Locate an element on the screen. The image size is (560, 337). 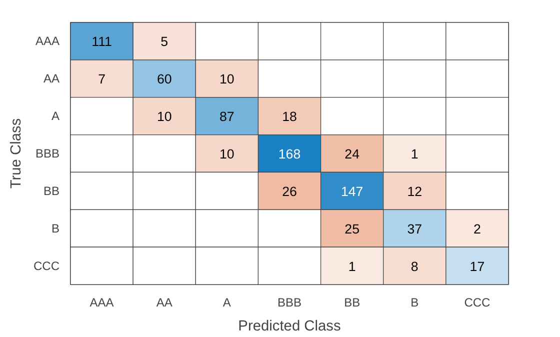
y-tick-label: B is located at coordinates (55, 228).